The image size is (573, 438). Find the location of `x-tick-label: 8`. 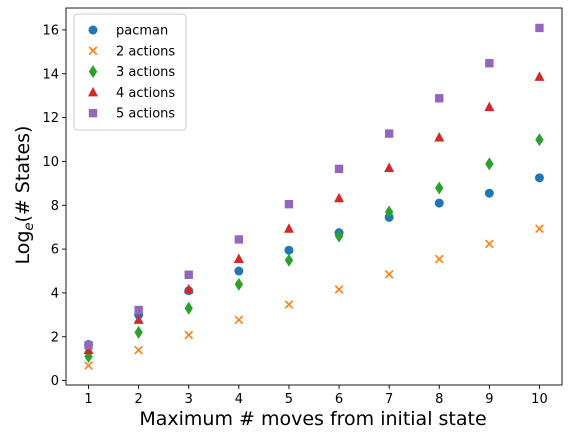

x-tick-label: 8 is located at coordinates (439, 399).